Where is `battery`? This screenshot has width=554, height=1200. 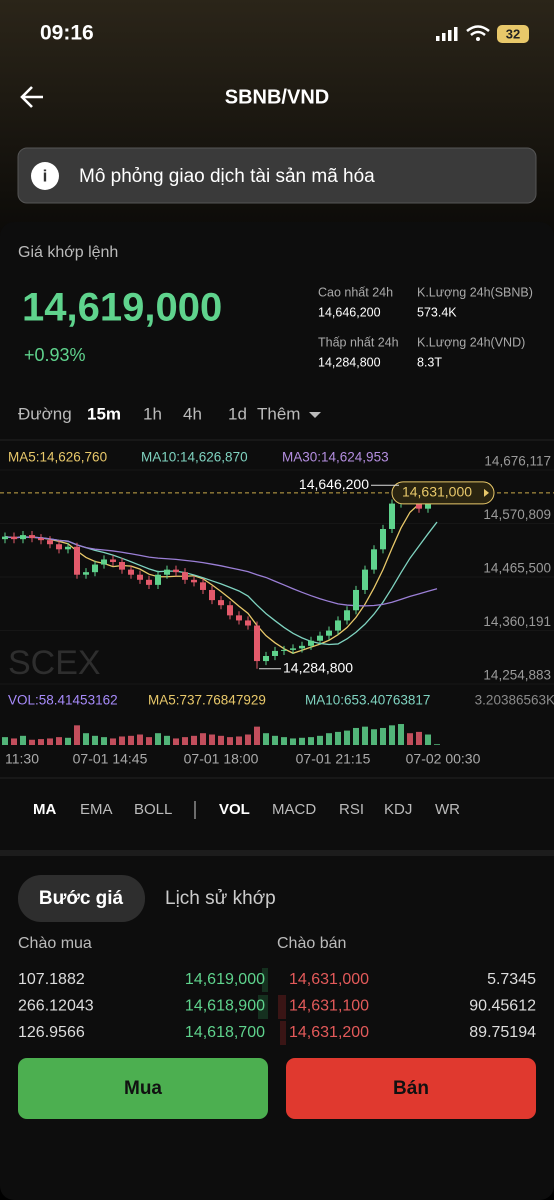 battery is located at coordinates (513, 34).